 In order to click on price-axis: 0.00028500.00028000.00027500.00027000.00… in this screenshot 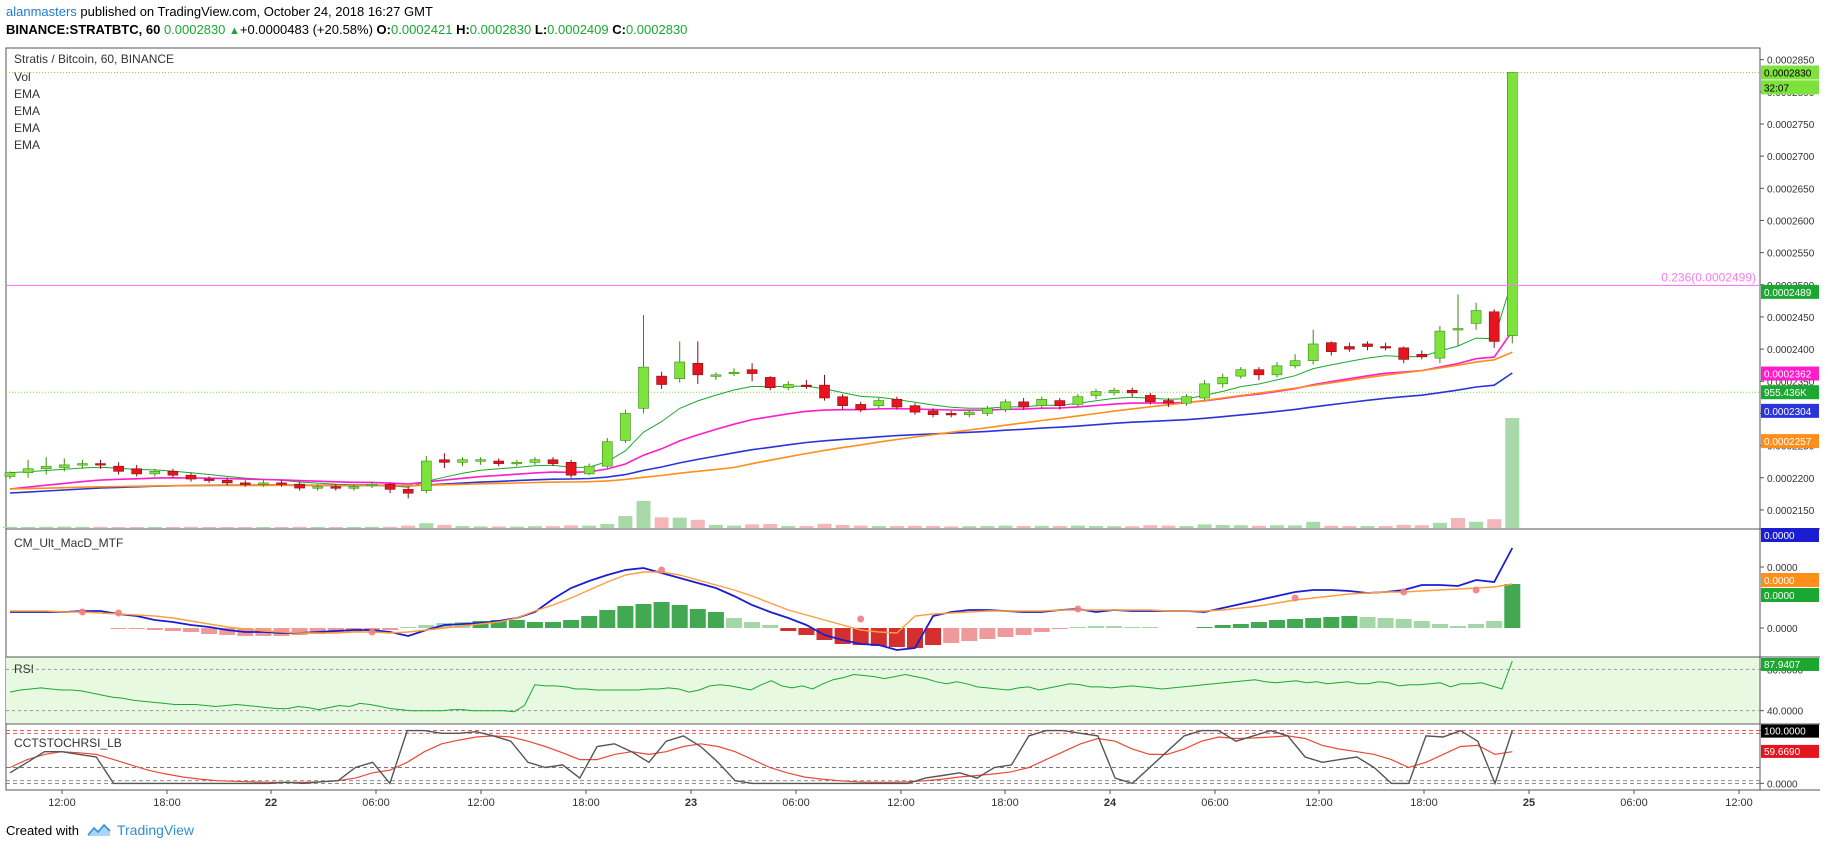, I will do `click(1789, 286)`.